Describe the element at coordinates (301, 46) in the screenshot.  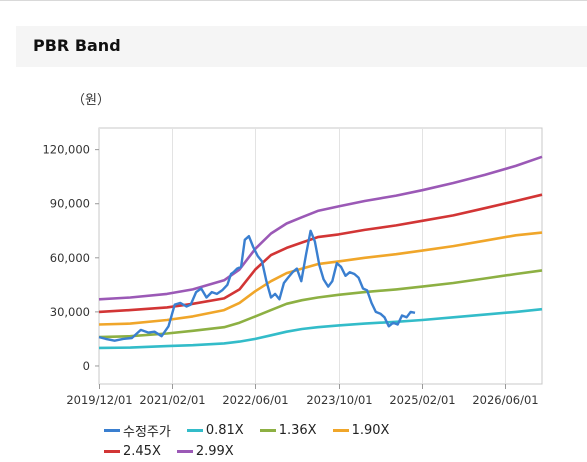
I see `panel-header: PBR Band` at that location.